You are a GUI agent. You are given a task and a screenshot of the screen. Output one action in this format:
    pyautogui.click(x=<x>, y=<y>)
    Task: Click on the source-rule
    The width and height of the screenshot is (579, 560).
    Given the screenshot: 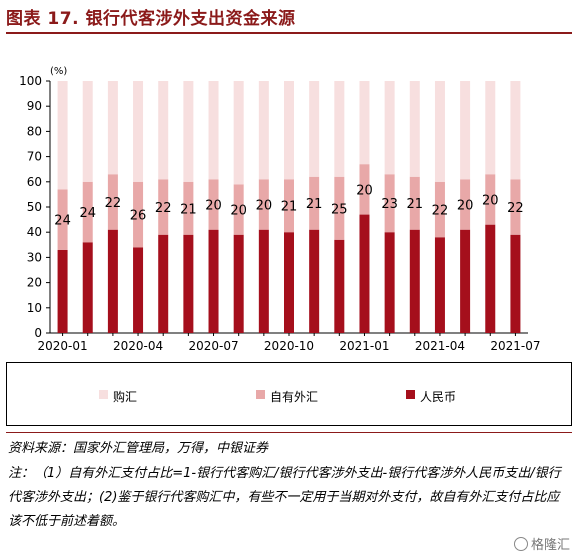 What is the action you would take?
    pyautogui.click(x=289, y=432)
    